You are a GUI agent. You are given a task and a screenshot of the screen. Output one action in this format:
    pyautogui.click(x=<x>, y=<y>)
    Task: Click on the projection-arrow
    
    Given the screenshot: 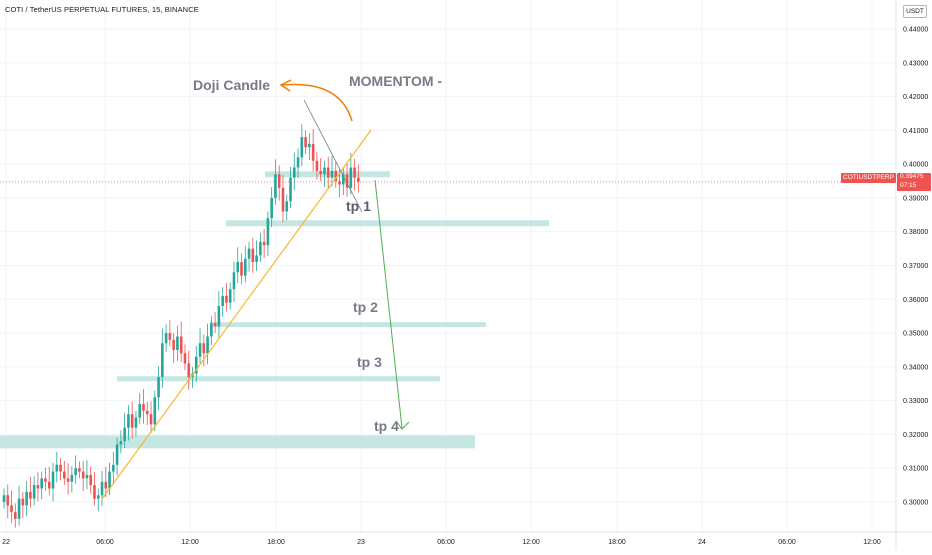 What is the action you would take?
    pyautogui.click(x=388, y=304)
    